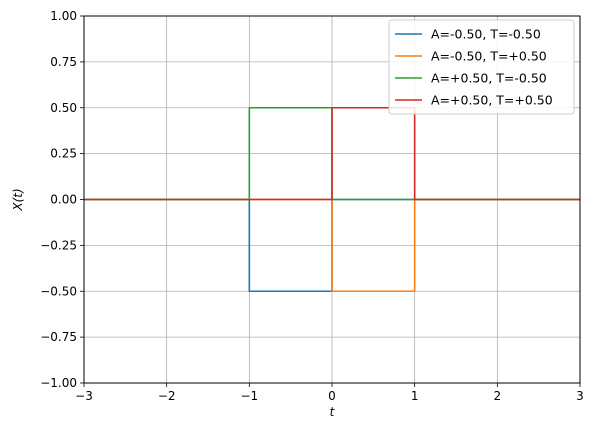  Describe the element at coordinates (63, 62) in the screenshot. I see `y-tick-label: 0.75` at that location.